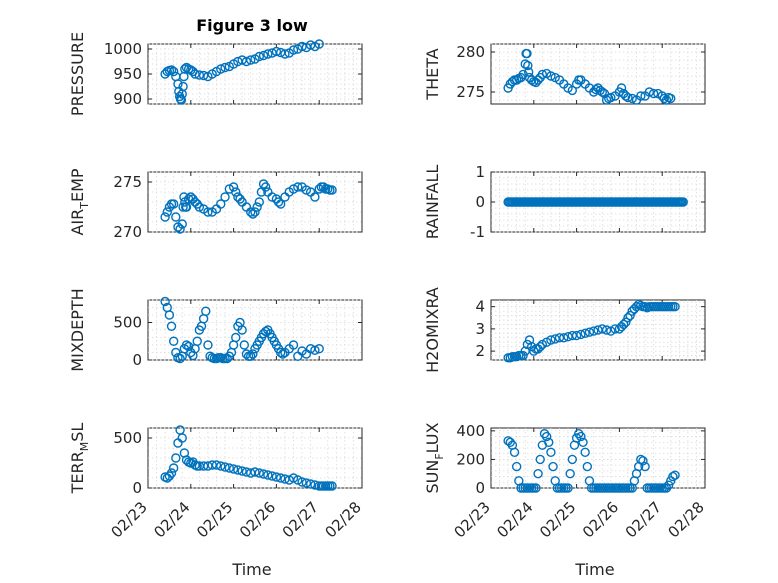 The width and height of the screenshot is (778, 583). I want to click on y-axis-label: AIRTEMP, so click(79, 201).